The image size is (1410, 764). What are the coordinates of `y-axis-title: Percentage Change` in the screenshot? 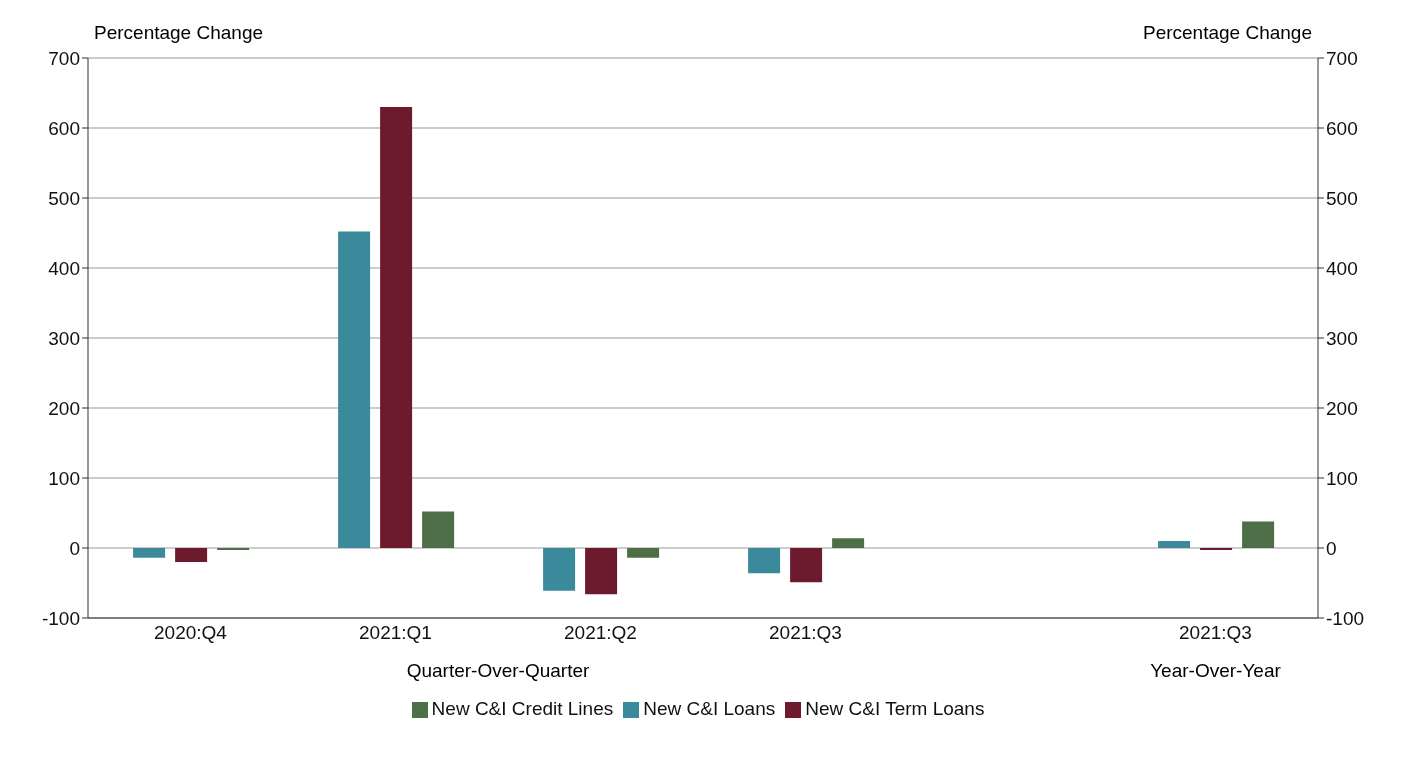 It's located at (179, 33).